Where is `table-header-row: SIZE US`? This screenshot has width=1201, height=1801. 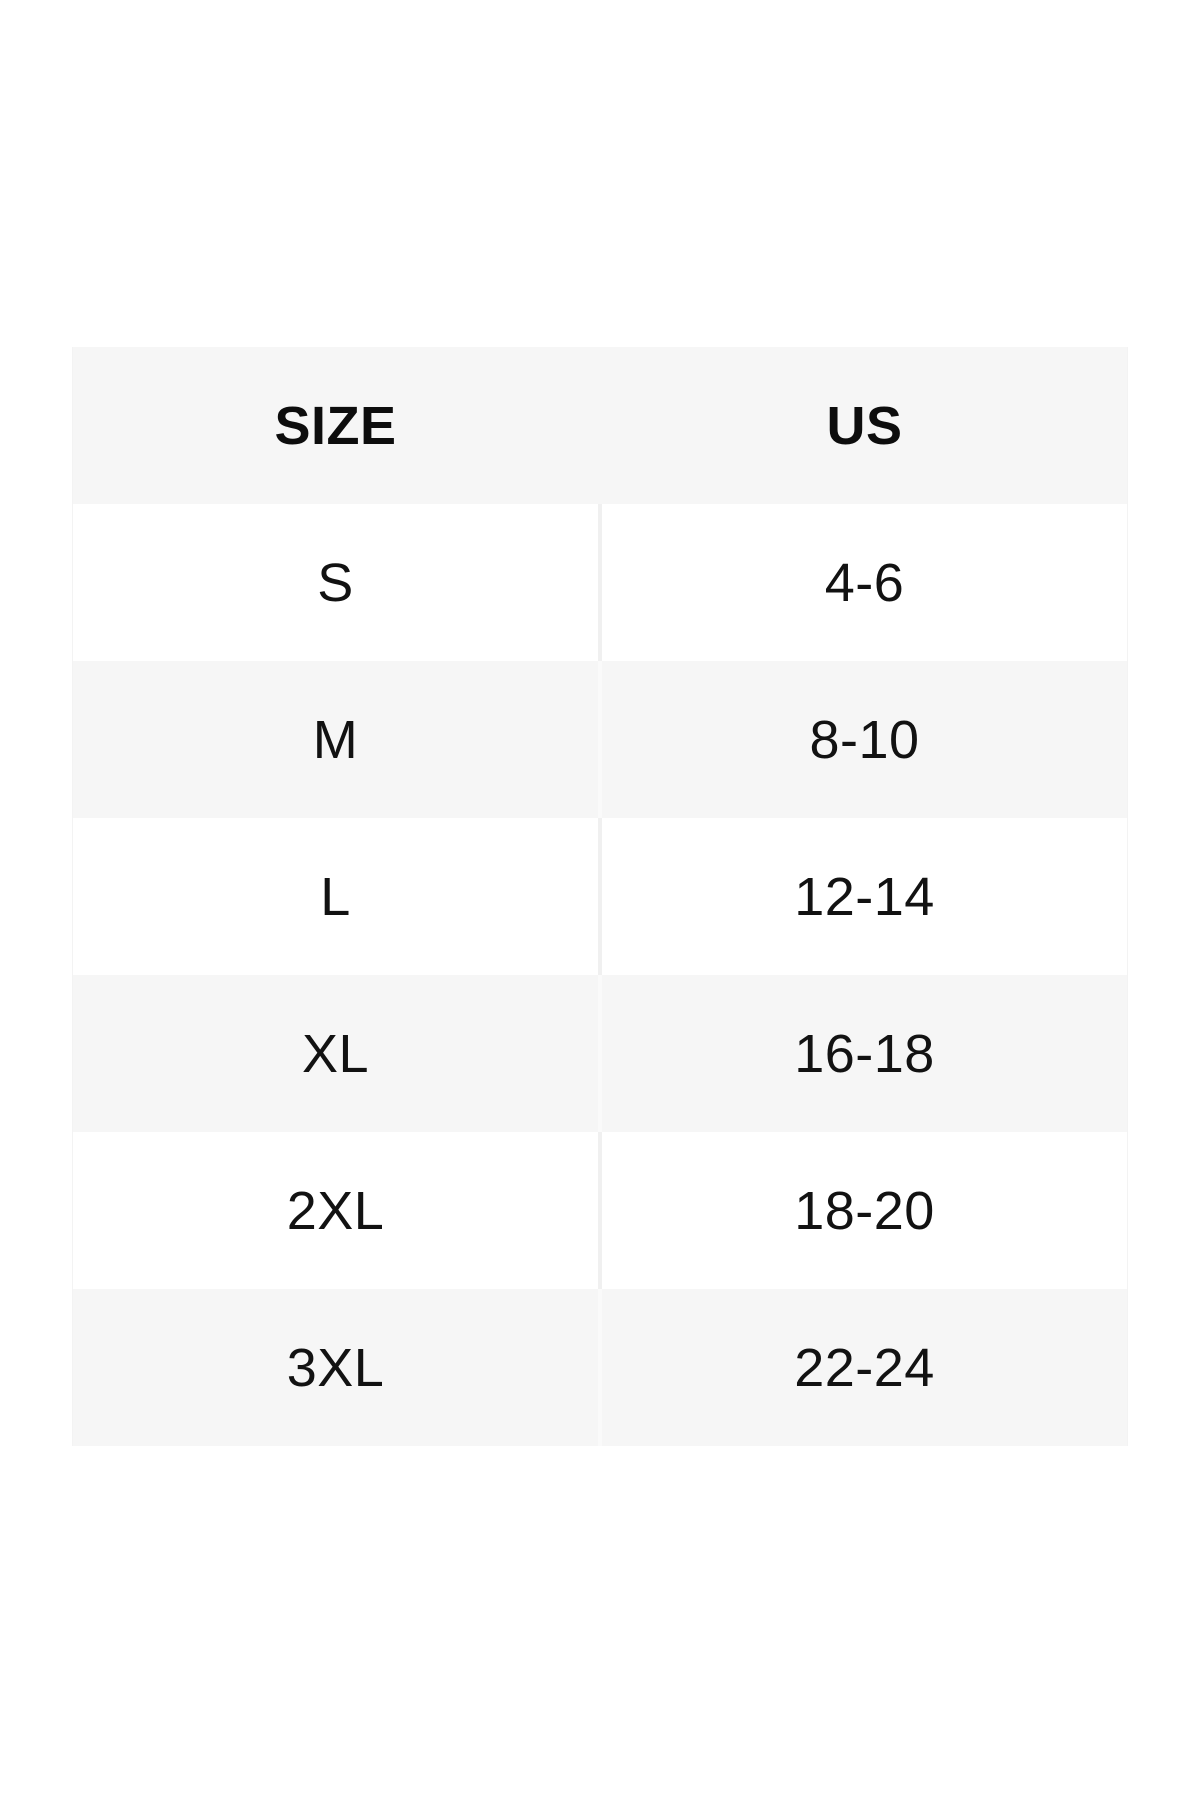
table-header-row: SIZE US is located at coordinates (600, 425).